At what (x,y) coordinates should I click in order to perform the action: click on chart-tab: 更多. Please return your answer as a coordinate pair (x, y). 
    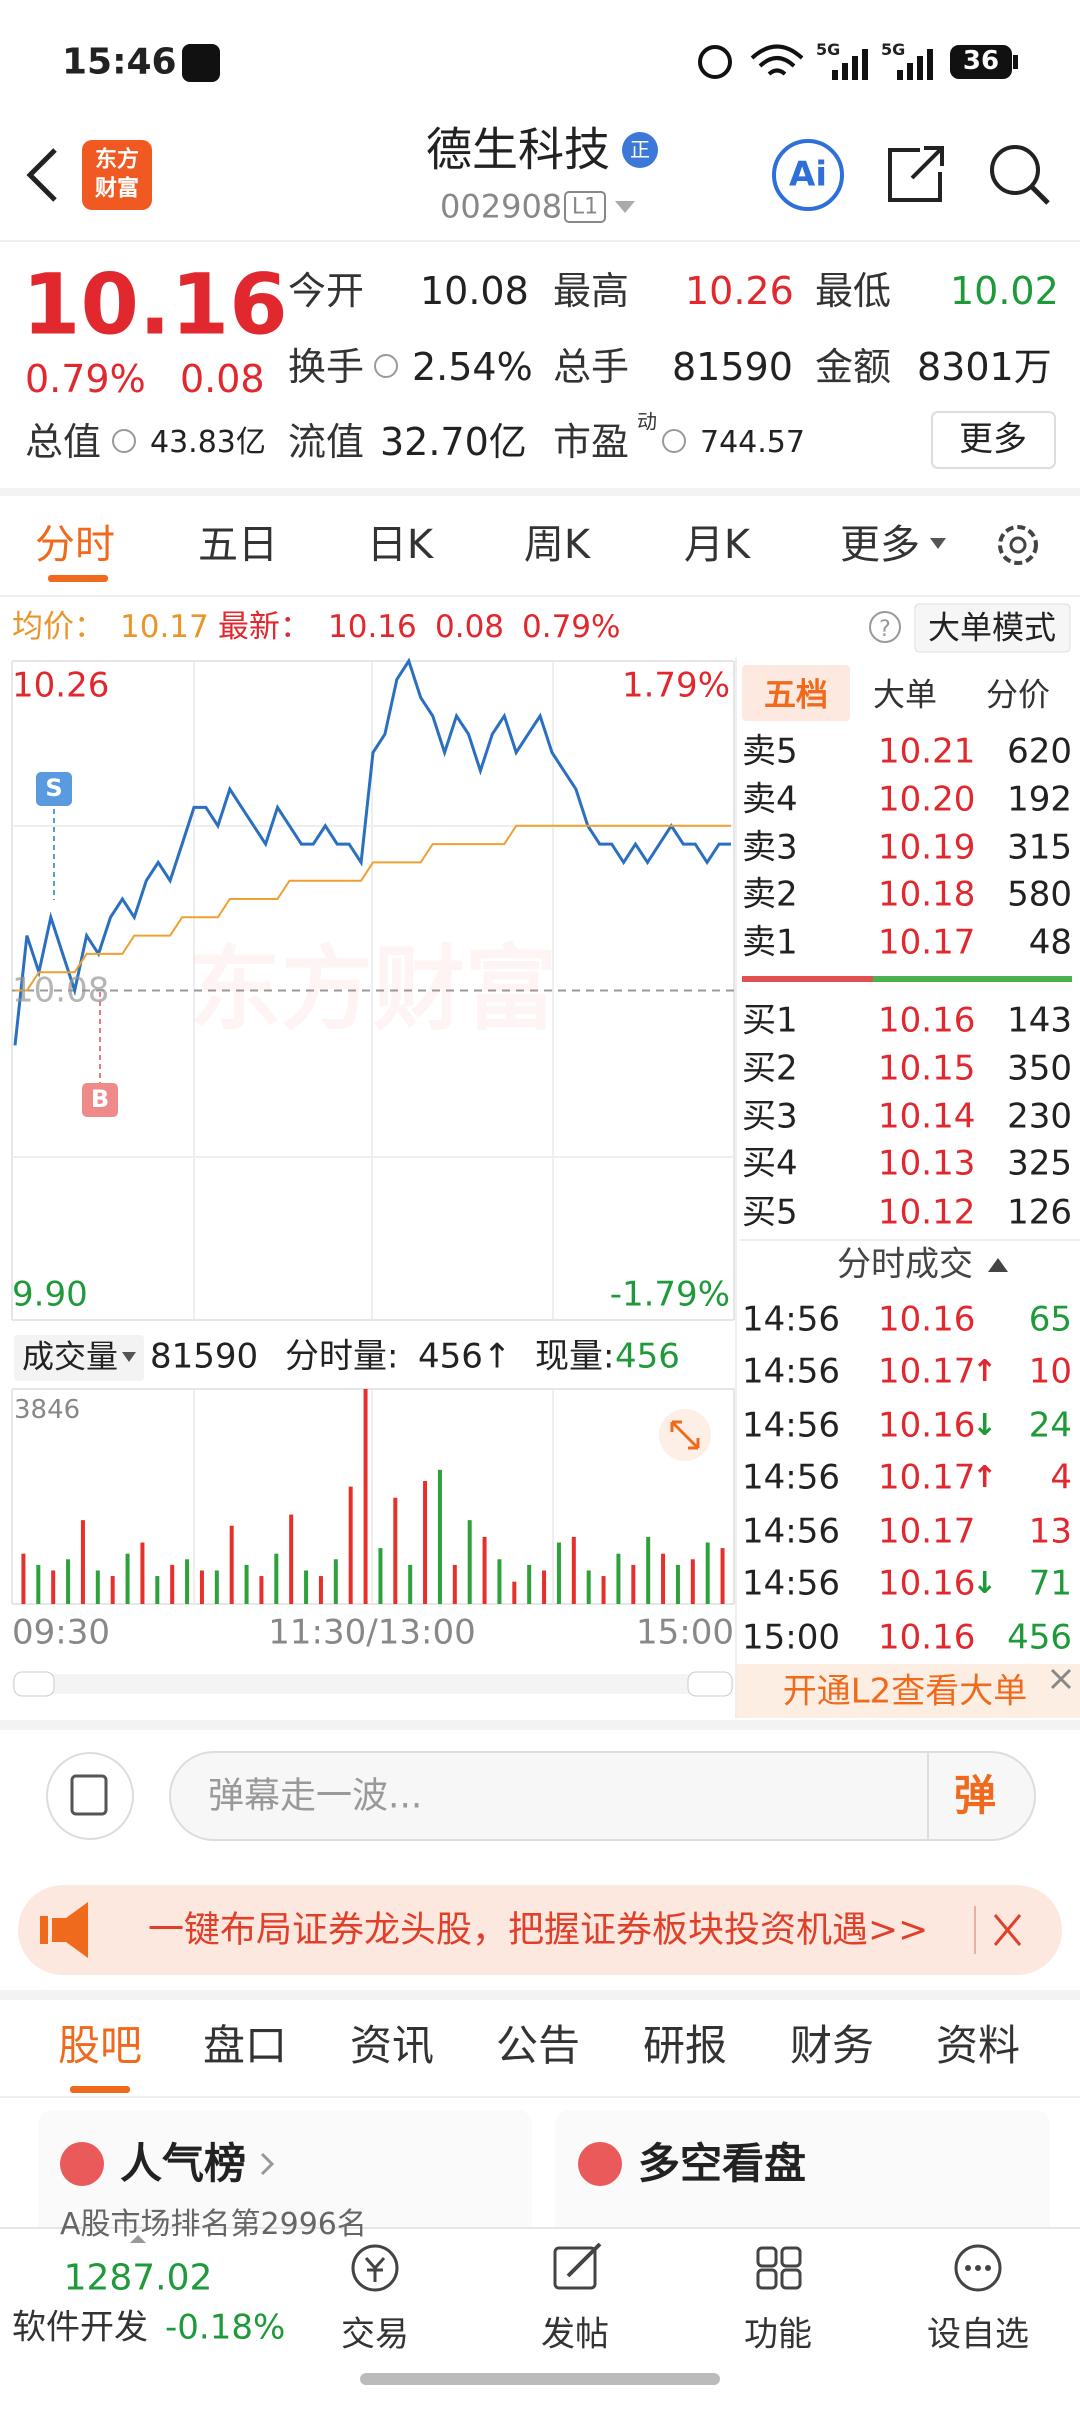
    Looking at the image, I should click on (880, 545).